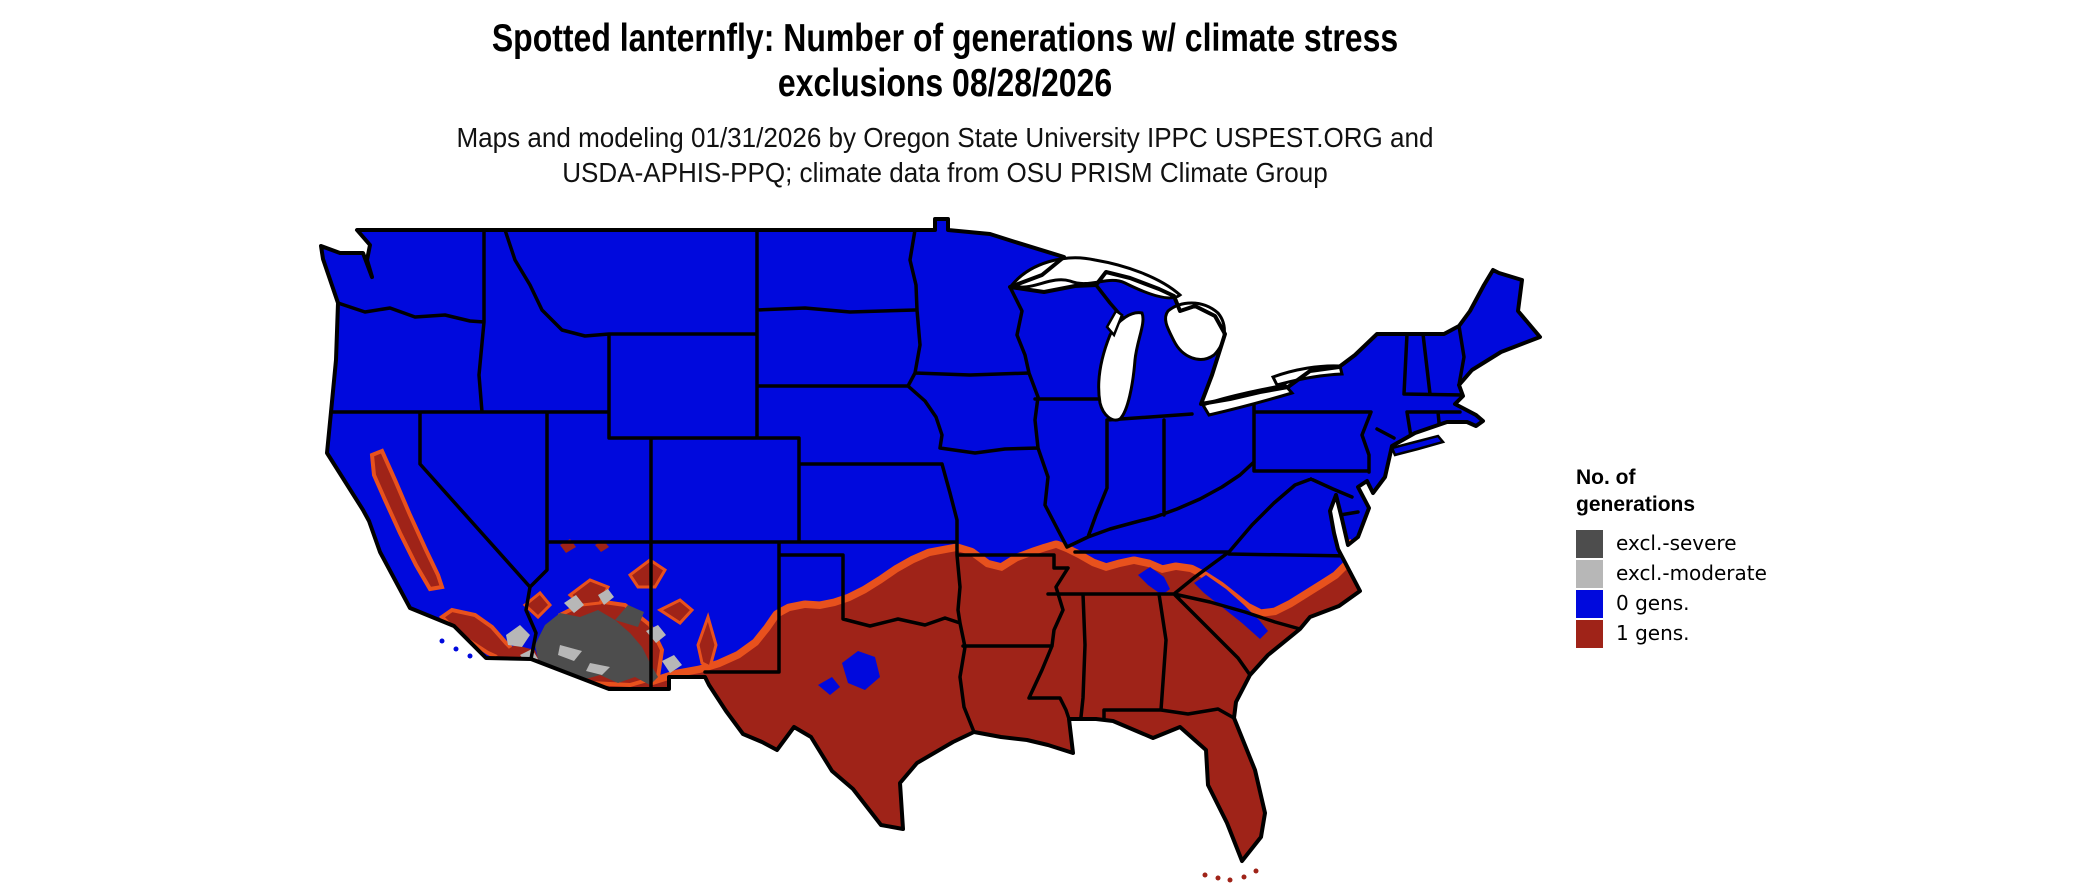  I want to click on legend-item: 1 gens., so click(1706, 633).